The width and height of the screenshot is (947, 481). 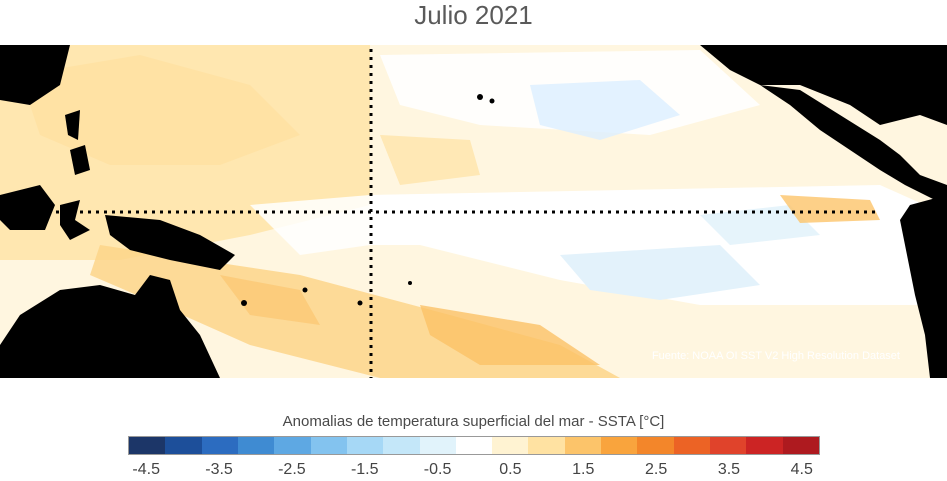 What do you see at coordinates (437, 469) in the screenshot?
I see `colorbar-tick-label: -0.5` at bounding box center [437, 469].